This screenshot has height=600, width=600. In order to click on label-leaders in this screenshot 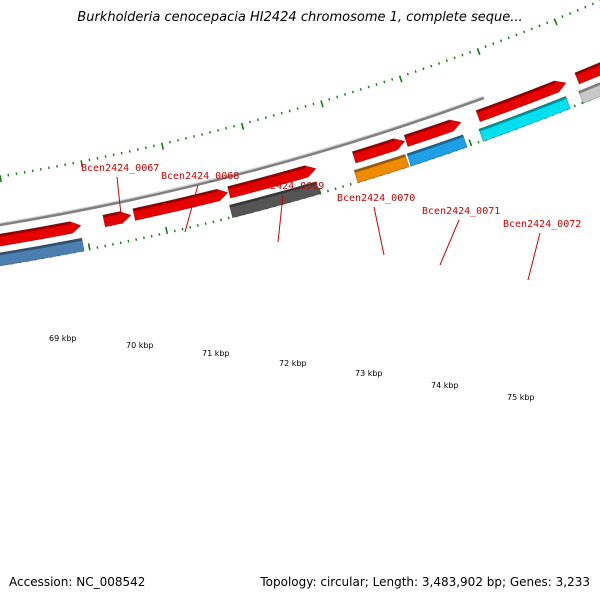, I will do `click(328, 228)`.